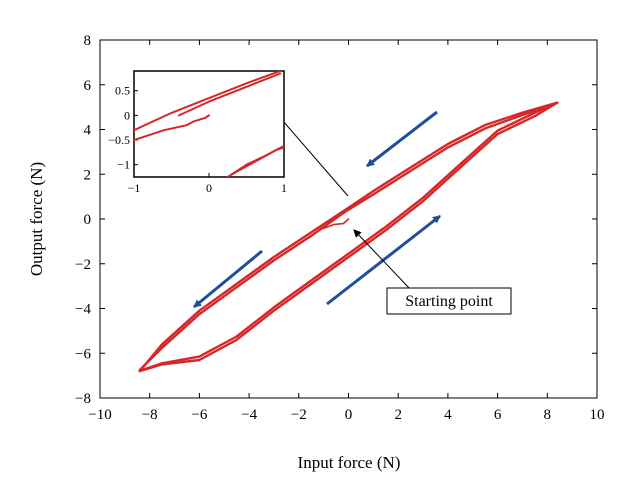 The image size is (640, 486). What do you see at coordinates (199, 415) in the screenshot?
I see `x-tick-label: −6` at bounding box center [199, 415].